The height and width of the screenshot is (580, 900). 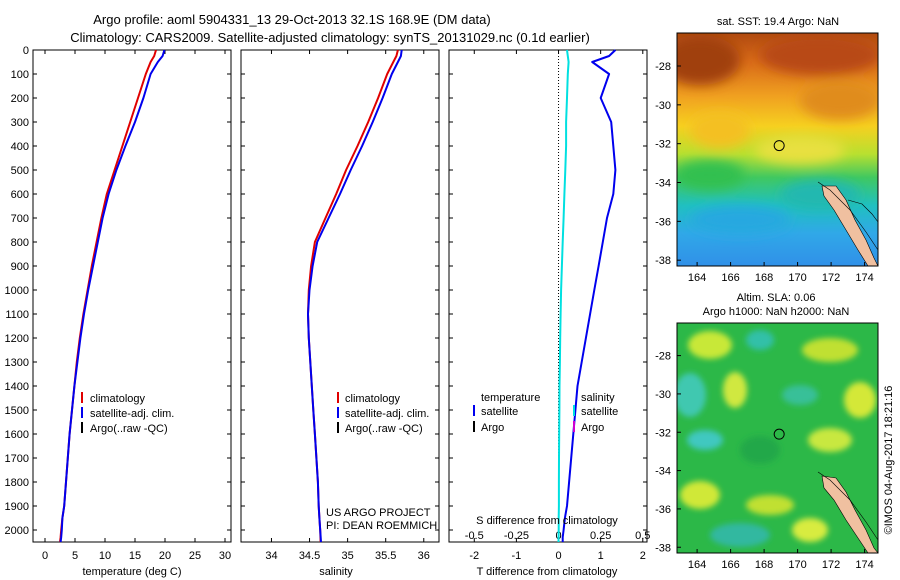 What do you see at coordinates (889, 460) in the screenshot?
I see `imos-stamp: ©IMOS 04-Aug-2017 18:21:16` at bounding box center [889, 460].